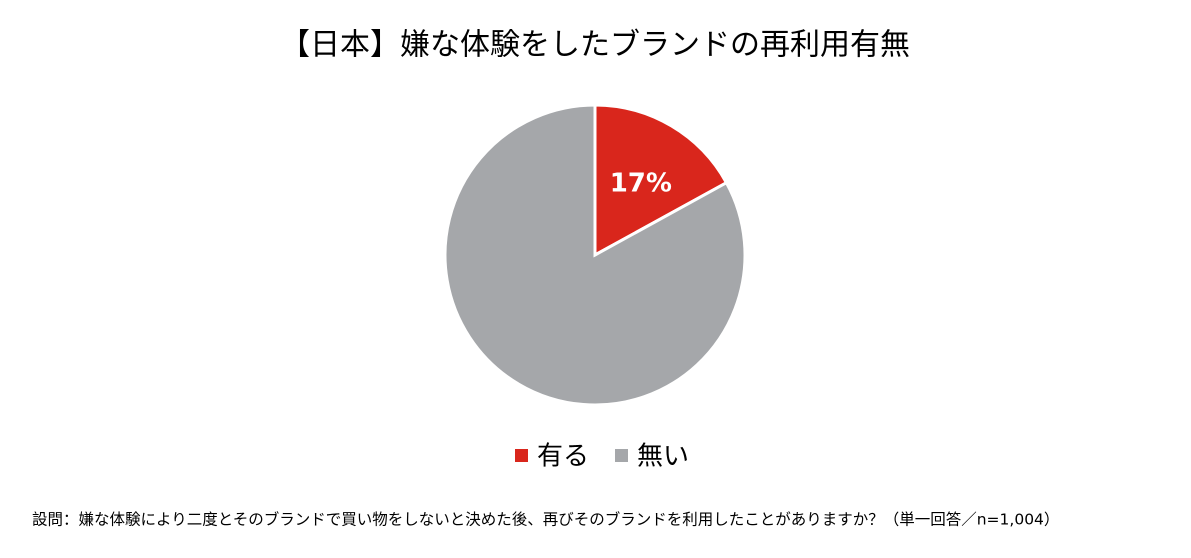 The image size is (1191, 558). Describe the element at coordinates (641, 183) in the screenshot. I see `data-label: 17%` at that location.